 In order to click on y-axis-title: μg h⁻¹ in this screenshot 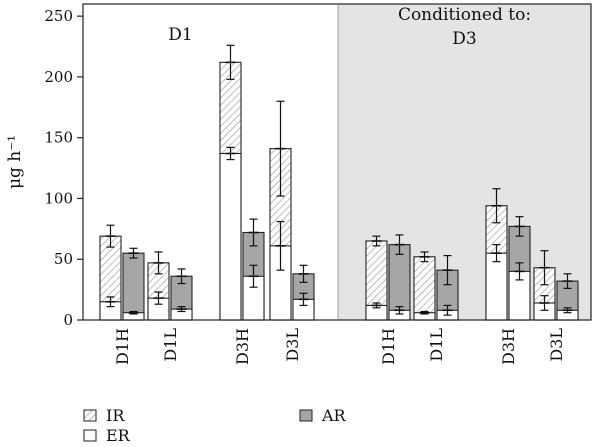, I will do `click(15, 162)`.